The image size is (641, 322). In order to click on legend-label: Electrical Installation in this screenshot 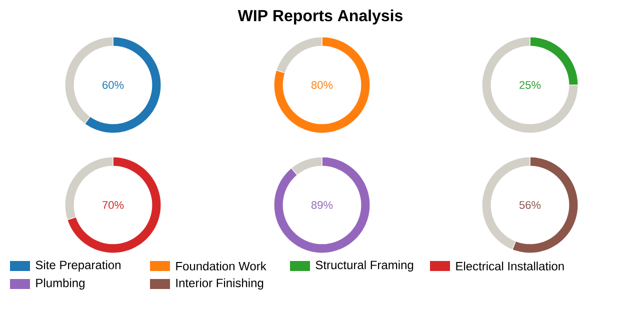, I will do `click(510, 266)`.